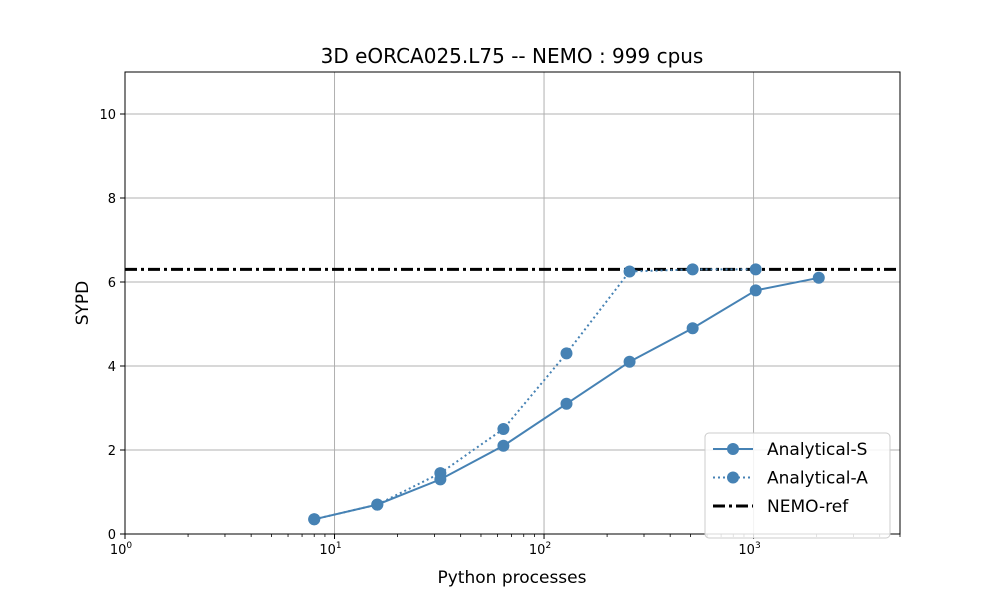 This screenshot has height=600, width=1000. I want to click on legend-label: Analytical-A, so click(817, 479).